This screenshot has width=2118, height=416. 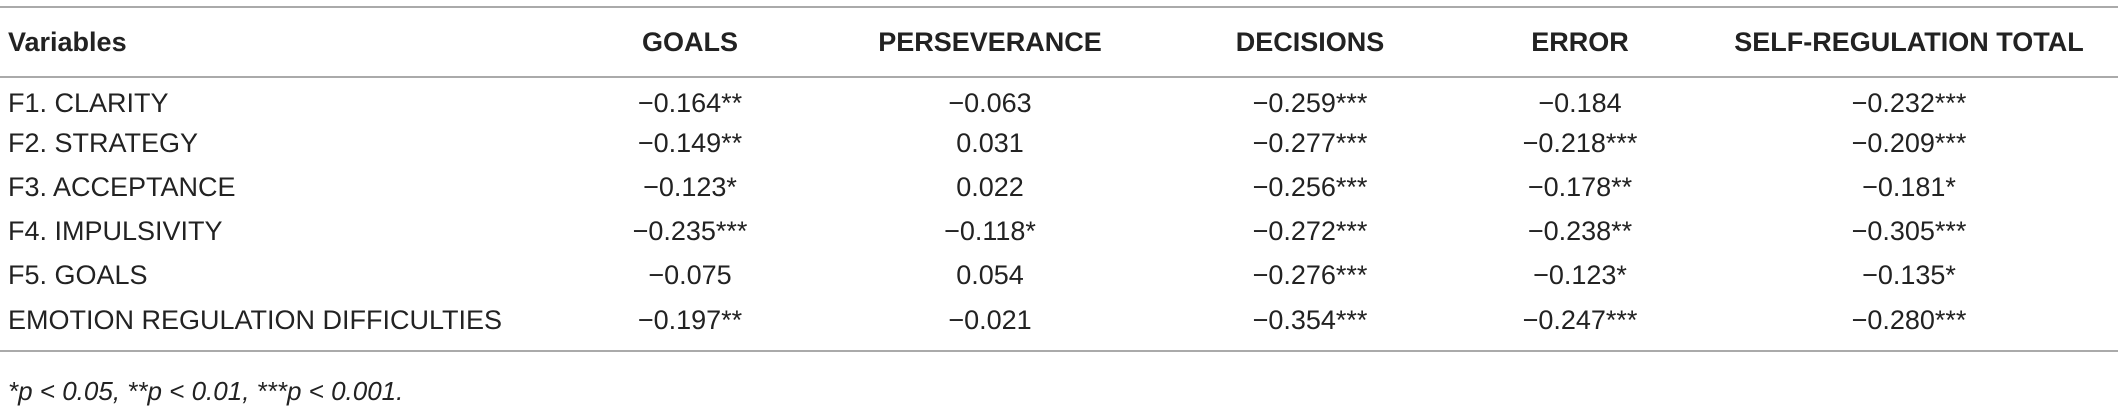 I want to click on cell: −0.232***, so click(x=1909, y=103).